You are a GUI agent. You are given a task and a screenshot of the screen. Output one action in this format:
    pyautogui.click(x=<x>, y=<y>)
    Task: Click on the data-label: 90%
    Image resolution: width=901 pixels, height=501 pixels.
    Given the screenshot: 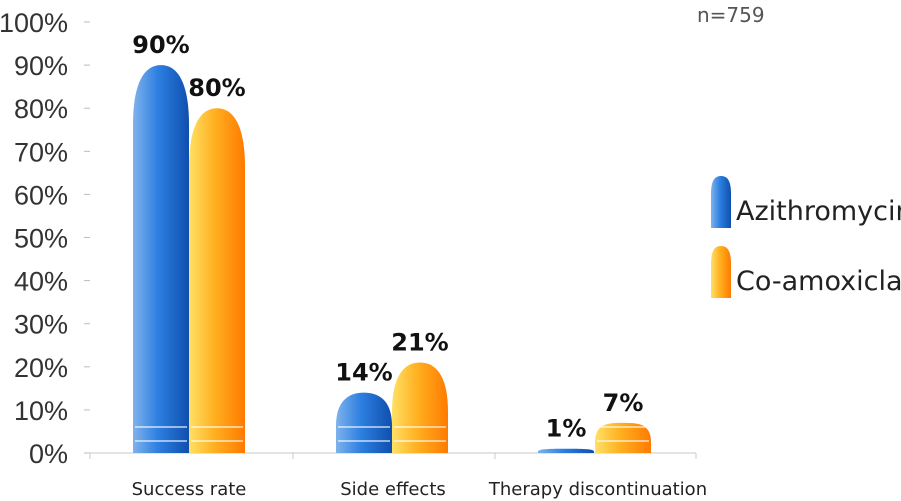 What is the action you would take?
    pyautogui.click(x=160, y=45)
    